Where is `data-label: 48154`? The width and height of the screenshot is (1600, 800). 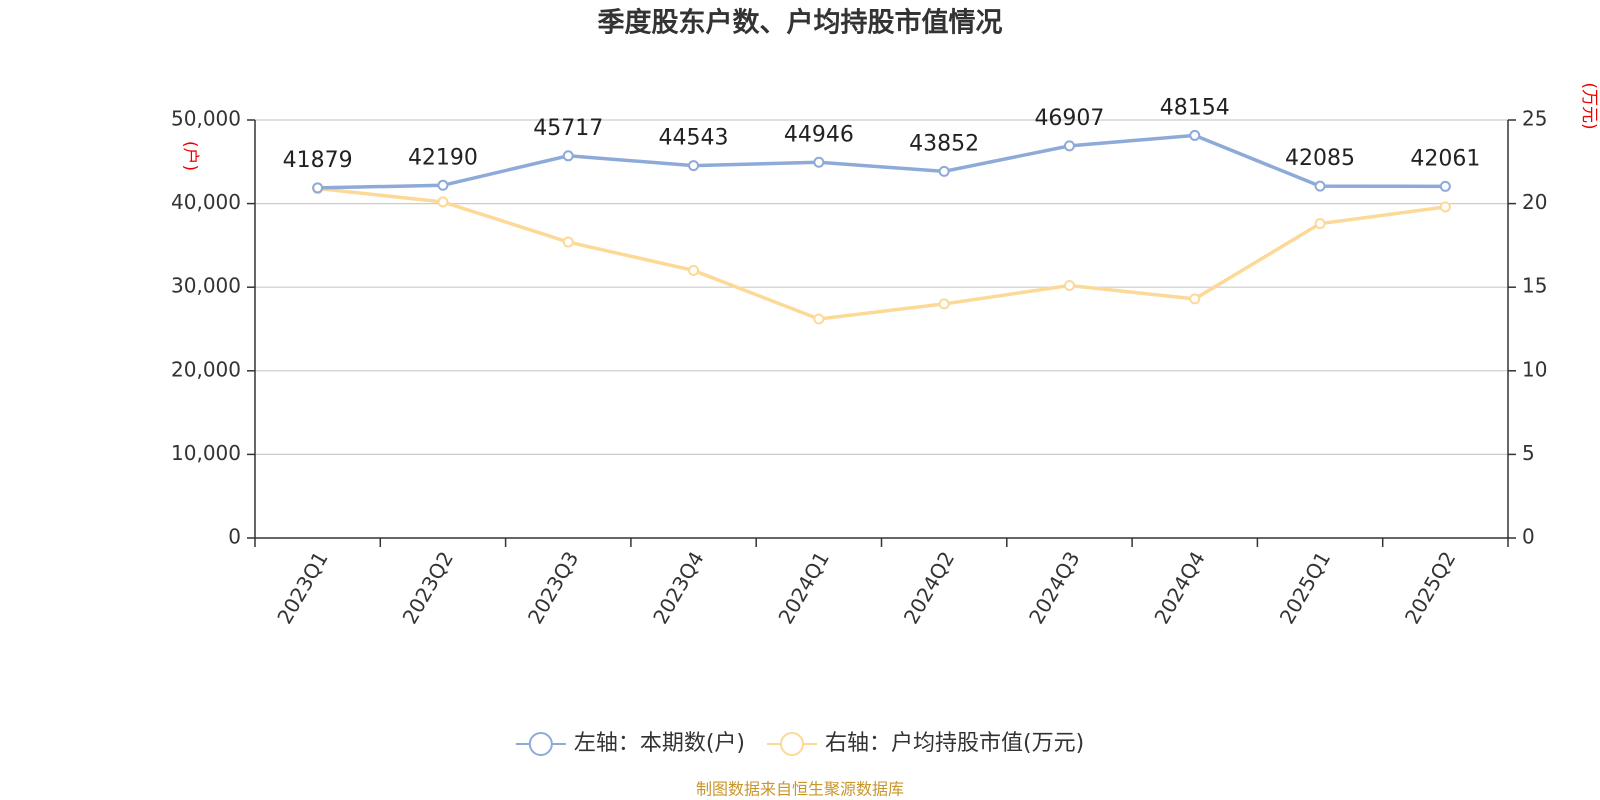
data-label: 48154 is located at coordinates (1195, 107).